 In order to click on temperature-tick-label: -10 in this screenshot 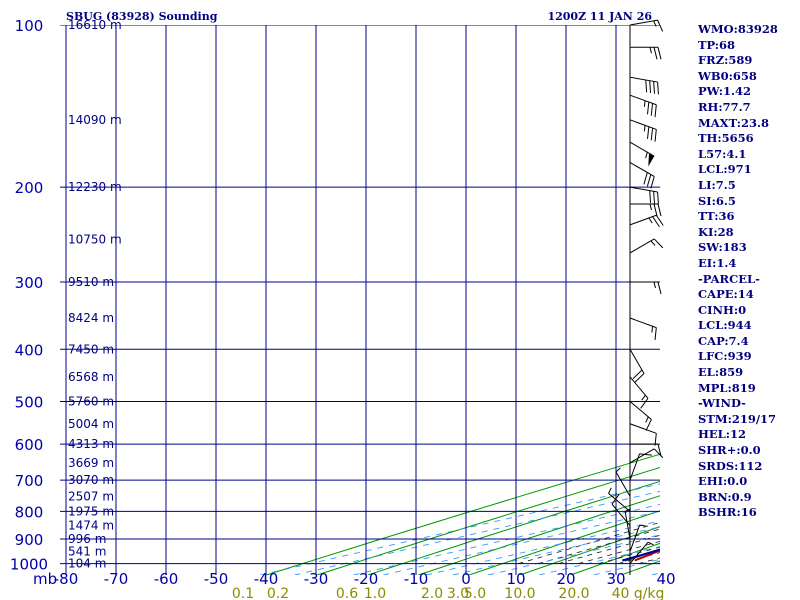, I will do `click(416, 579)`.